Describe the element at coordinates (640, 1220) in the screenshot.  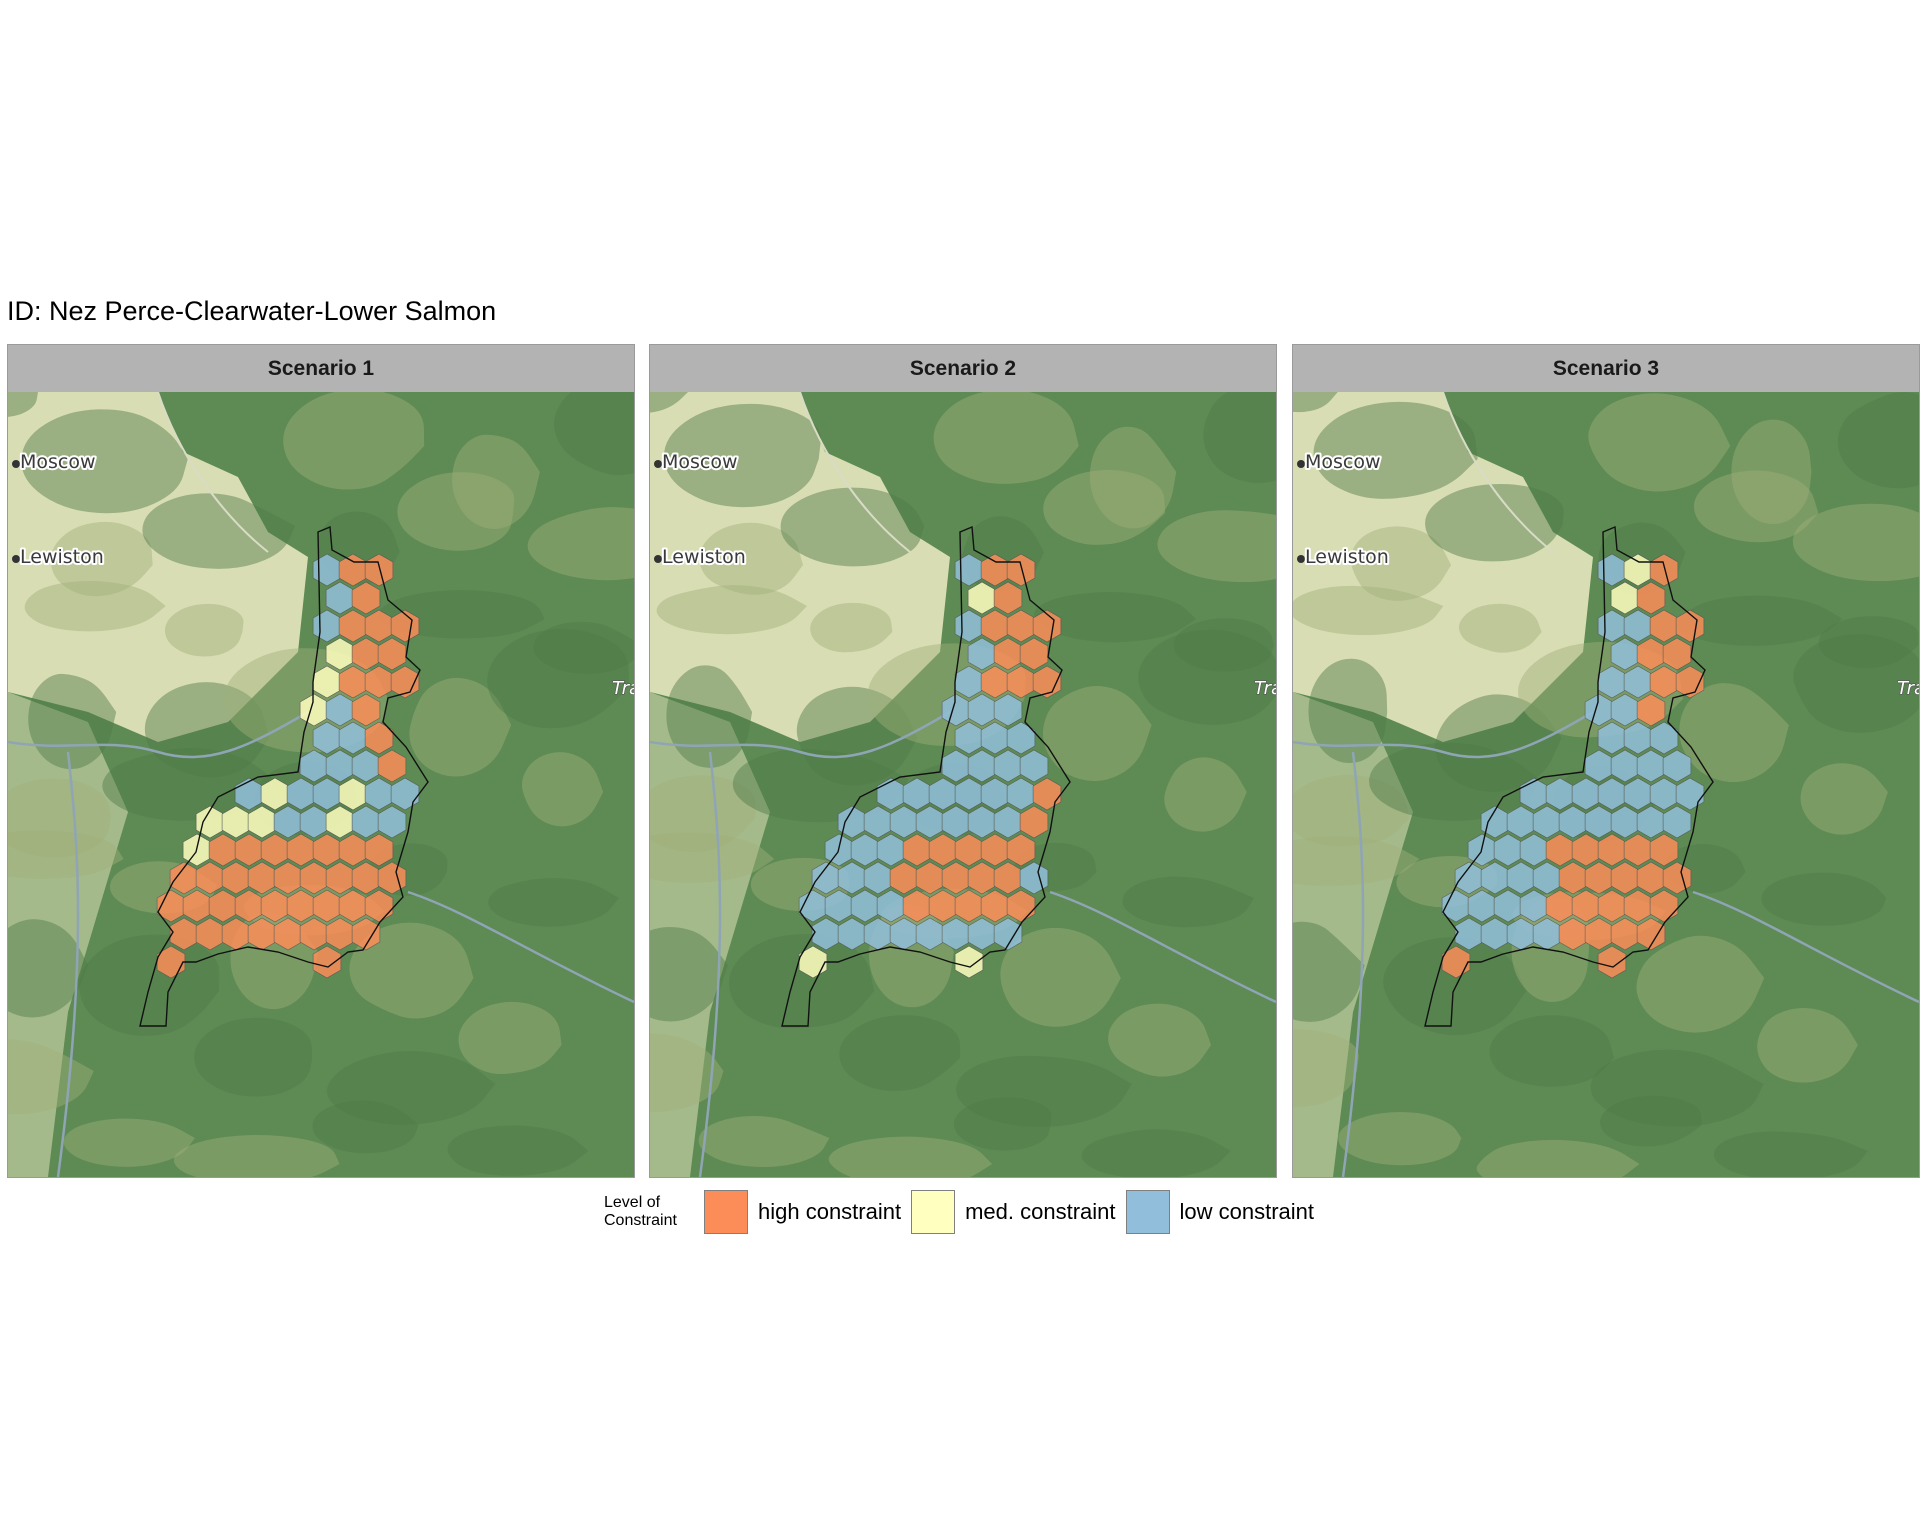
I see `legend-title-line2: Constraint` at that location.